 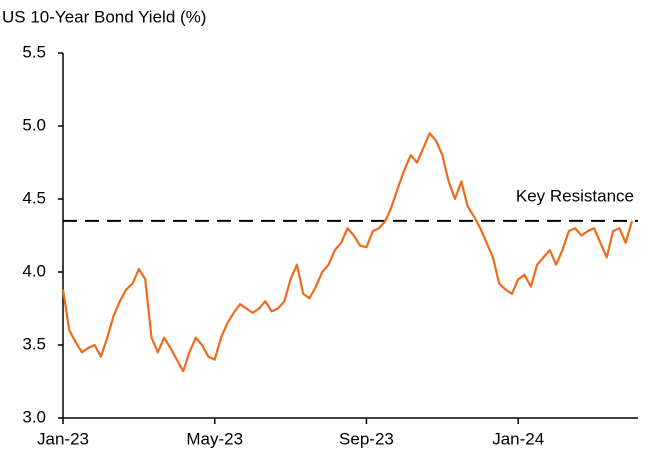 What do you see at coordinates (34, 270) in the screenshot?
I see `y-tick-label: 4.0` at bounding box center [34, 270].